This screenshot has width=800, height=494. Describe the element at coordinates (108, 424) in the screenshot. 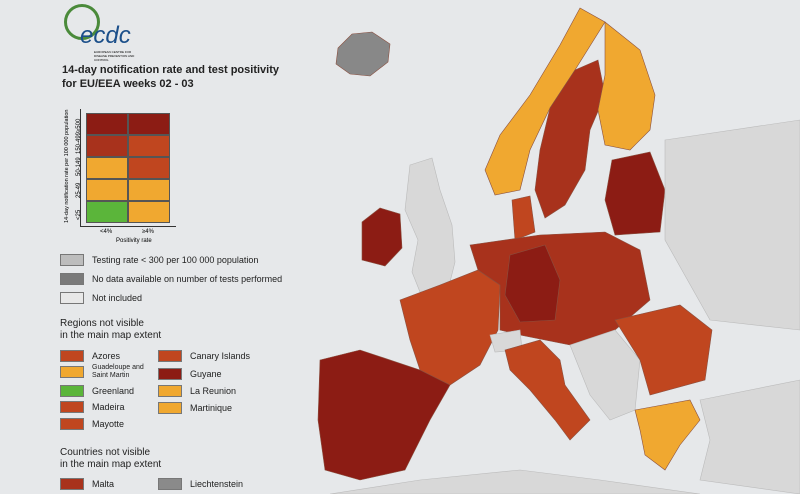

I see `region-label: Mayotte` at that location.